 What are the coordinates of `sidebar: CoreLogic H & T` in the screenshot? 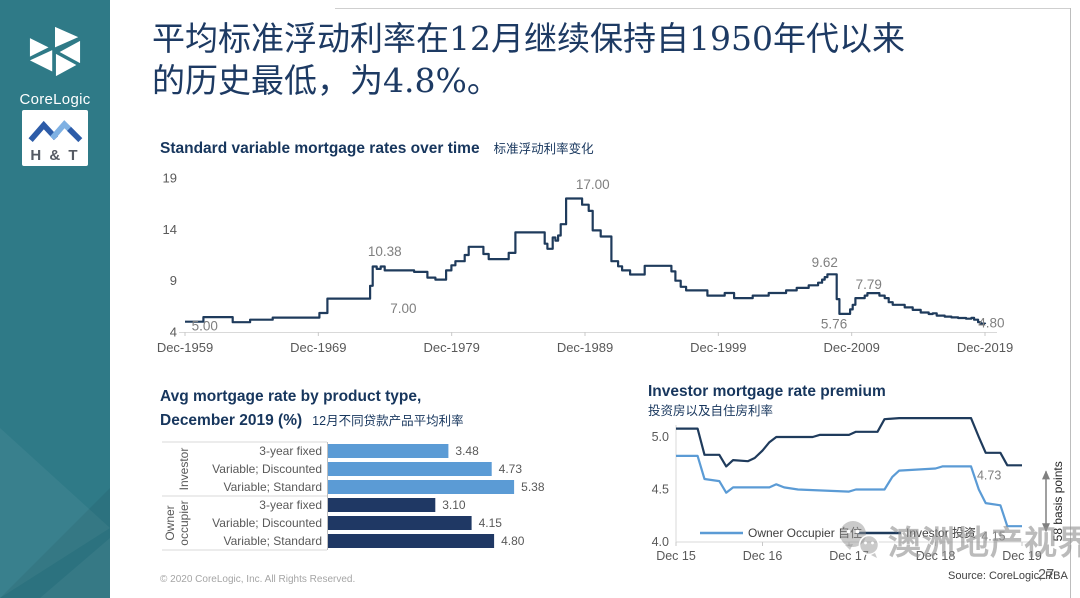 It's located at (55, 299).